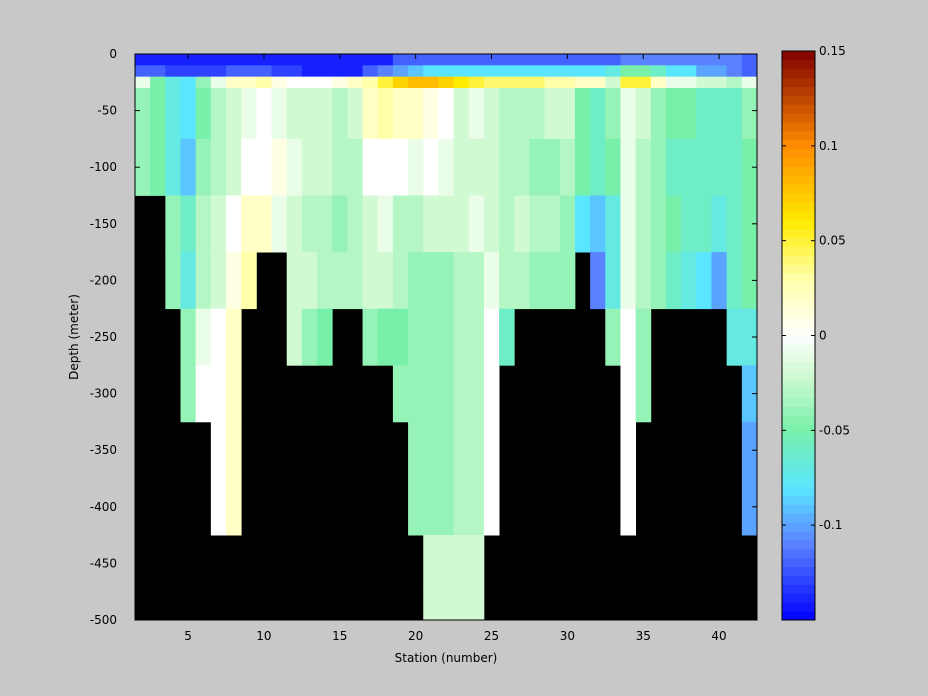 The height and width of the screenshot is (696, 928). Describe the element at coordinates (103, 450) in the screenshot. I see `y-tick-label: -350` at that location.